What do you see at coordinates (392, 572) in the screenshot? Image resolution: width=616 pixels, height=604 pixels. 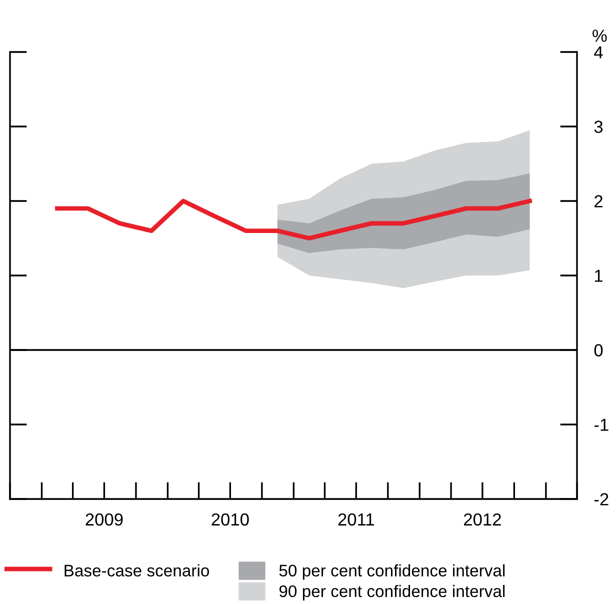 I see `legend-label: 50 per cent confidence interval` at bounding box center [392, 572].